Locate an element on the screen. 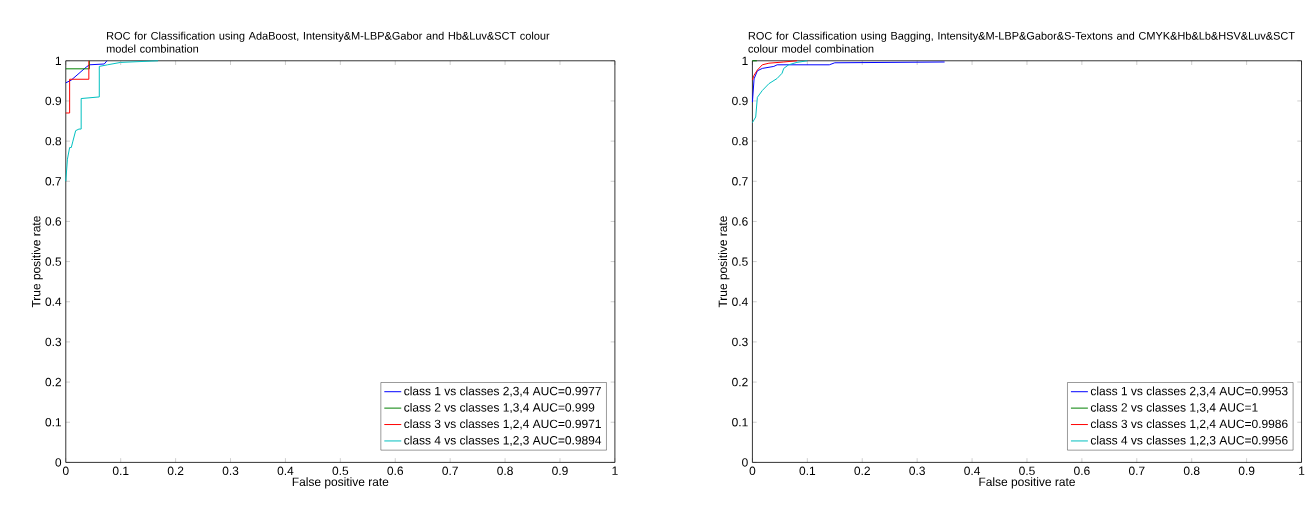  legend-label: class 3 vs classes 1,2,4 AUC=0.9986 is located at coordinates (1189, 424).